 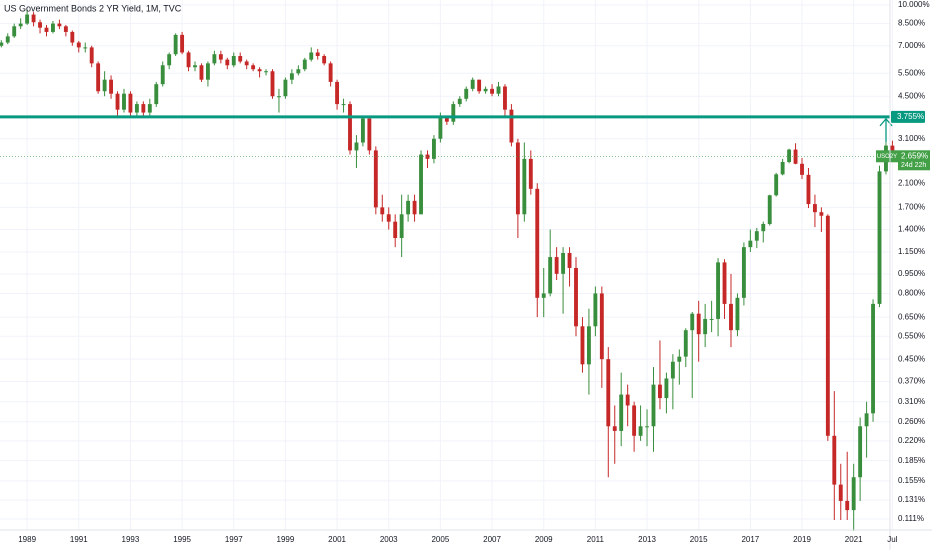 What do you see at coordinates (337, 539) in the screenshot?
I see `x-tick-label: 2001` at bounding box center [337, 539].